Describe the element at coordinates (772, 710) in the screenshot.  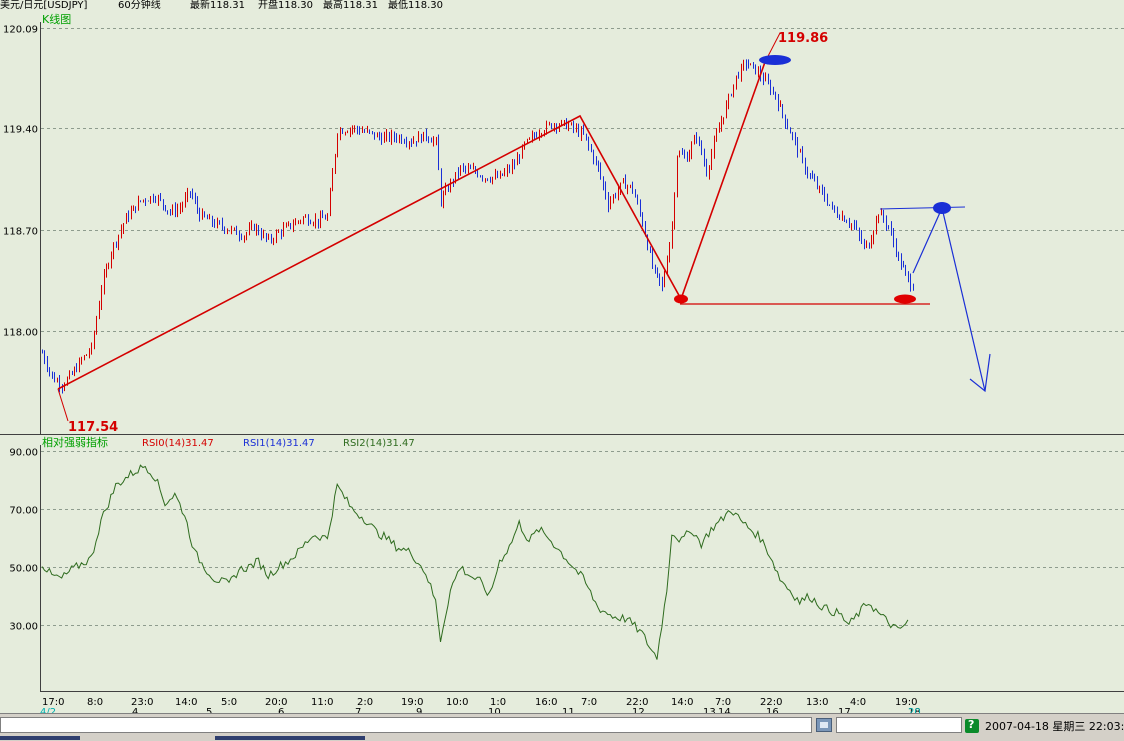
I see `x-day-label: 16` at that location.